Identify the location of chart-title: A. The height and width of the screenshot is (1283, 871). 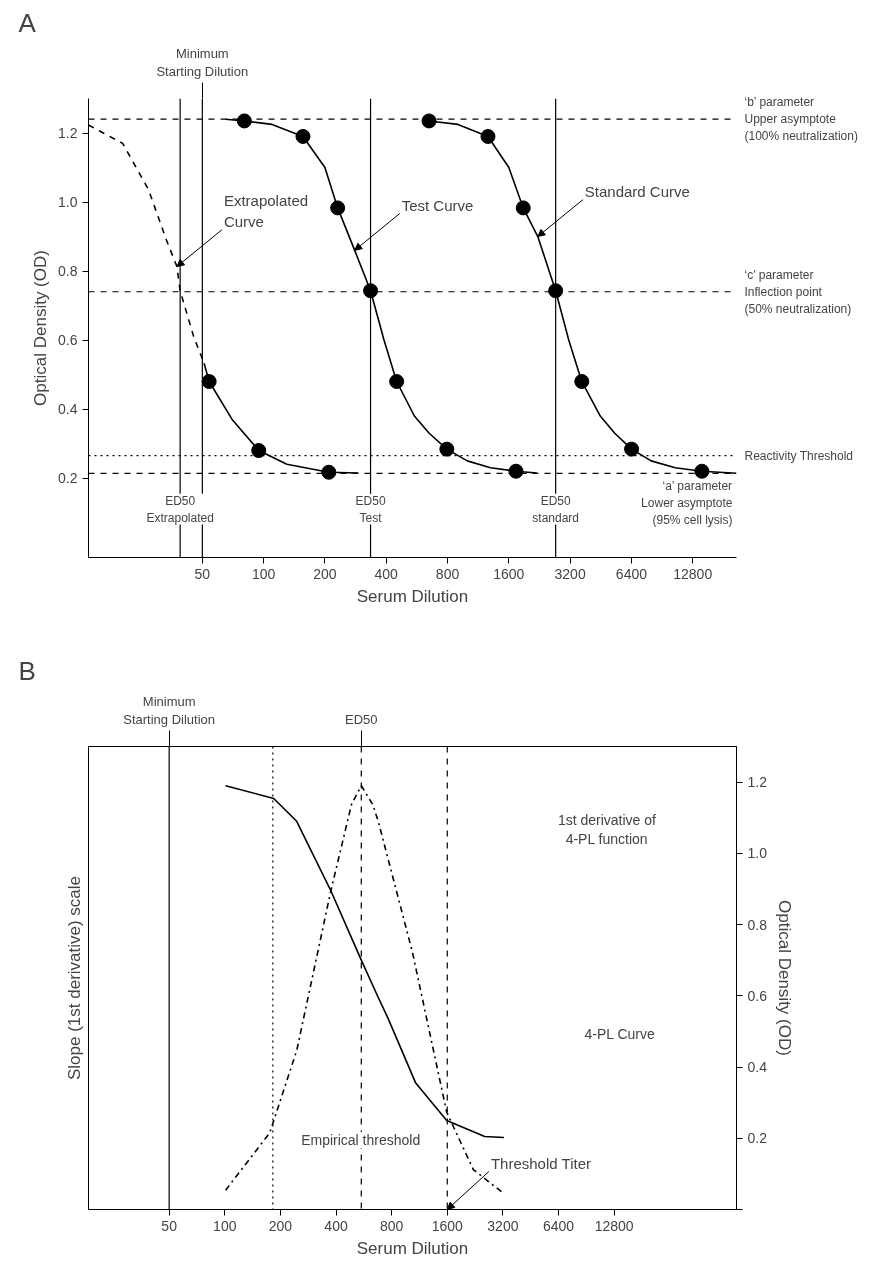
(27, 22).